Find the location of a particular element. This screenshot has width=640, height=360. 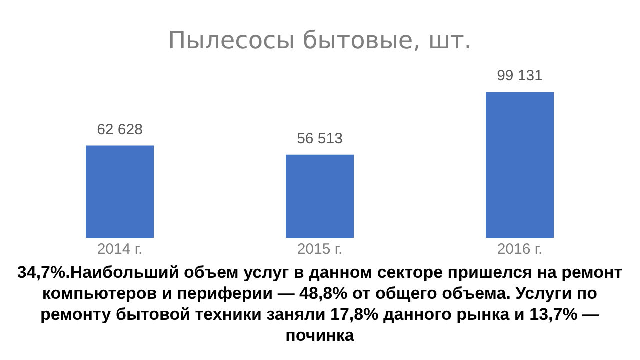

x-tick-label: 2014 г. is located at coordinates (120, 249).